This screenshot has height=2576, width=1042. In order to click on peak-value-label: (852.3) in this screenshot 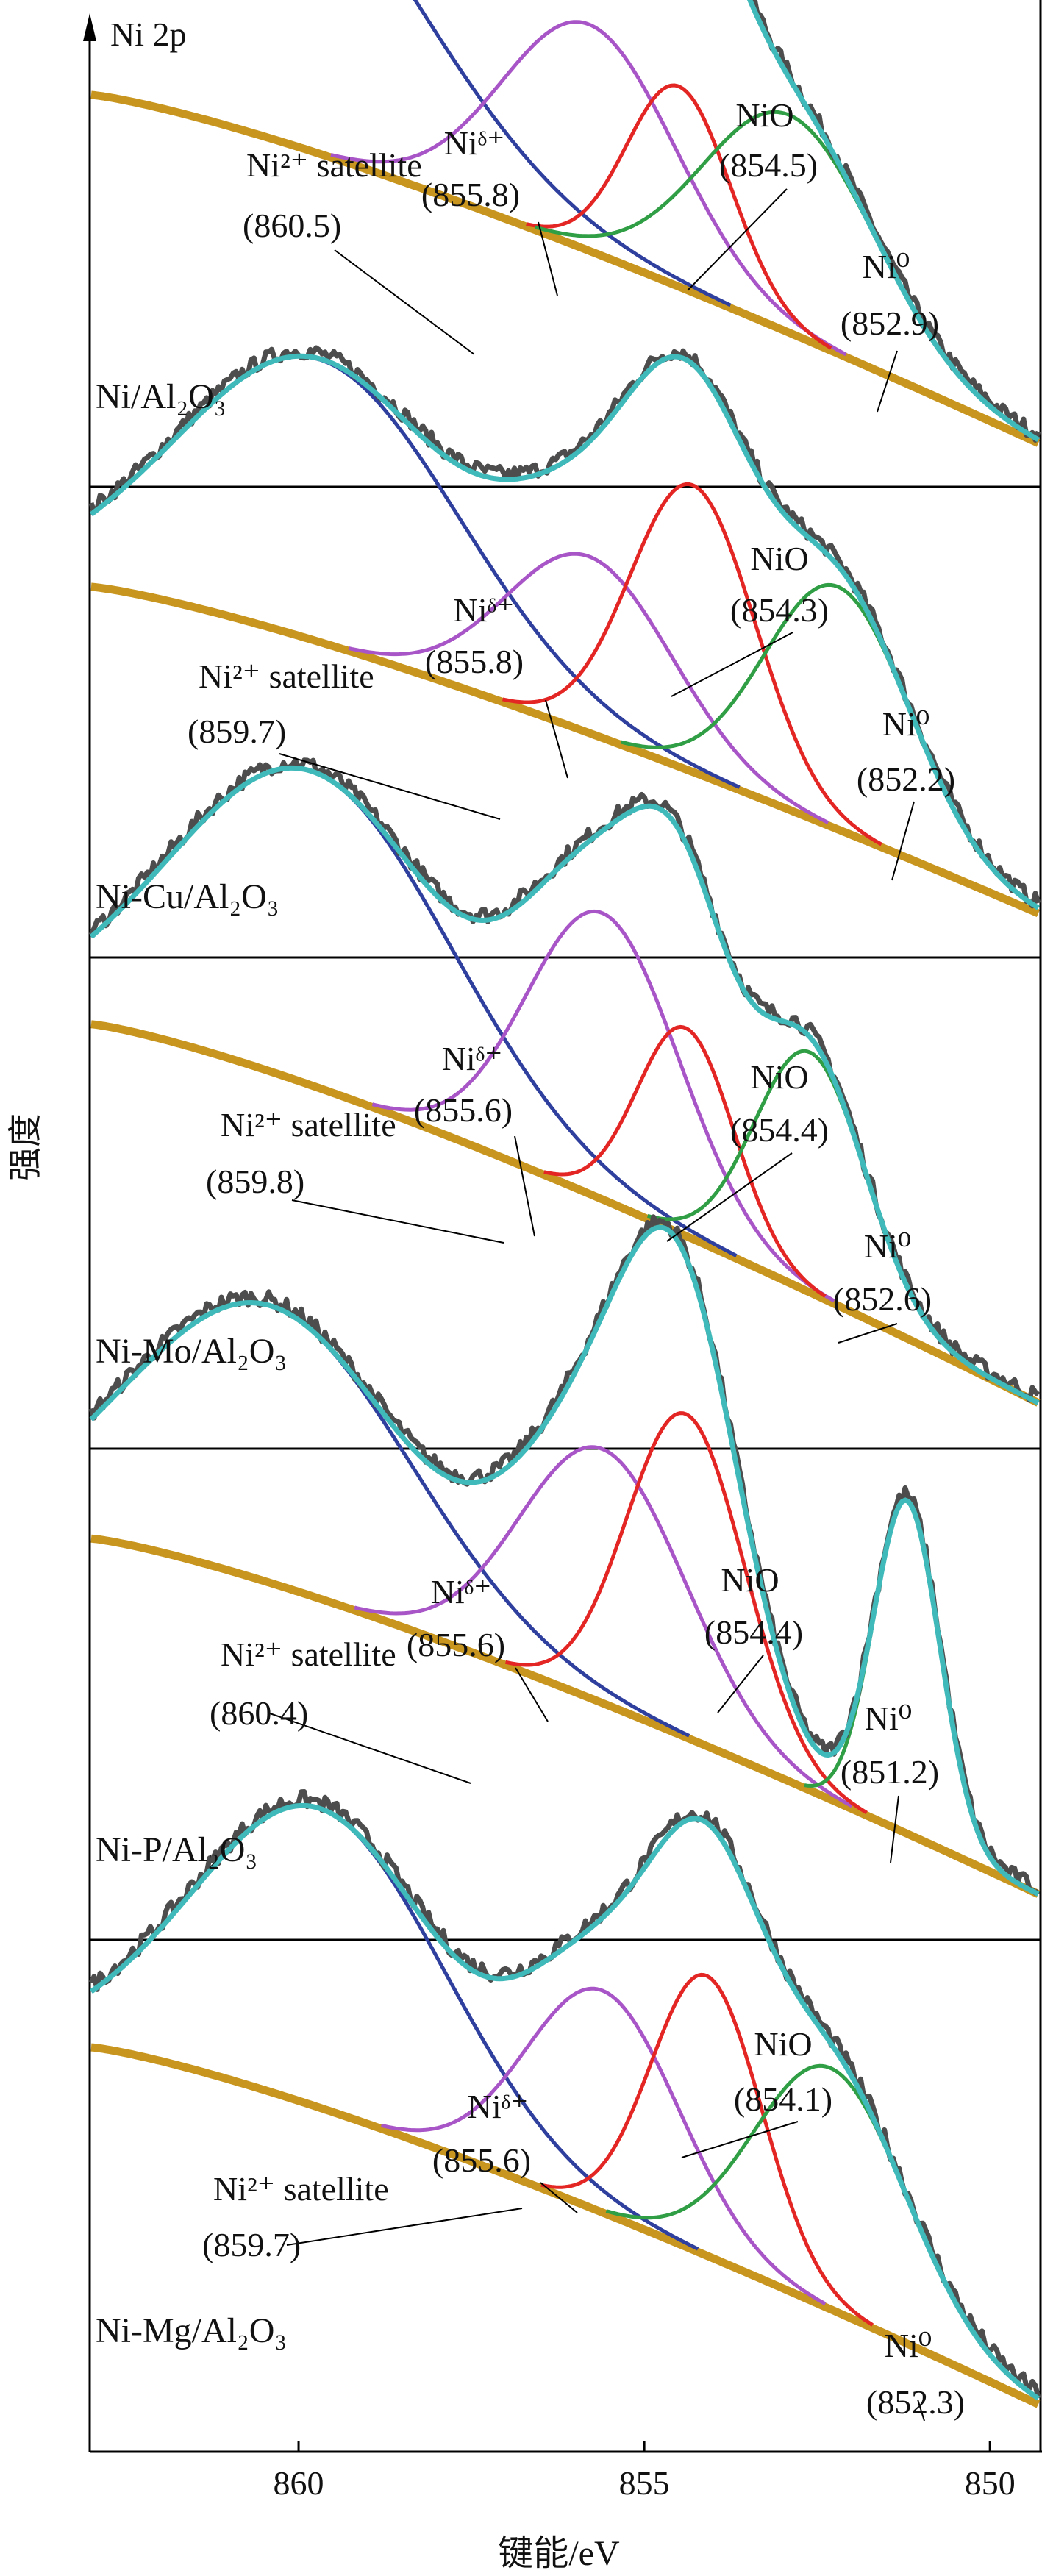, I will do `click(915, 2402)`.